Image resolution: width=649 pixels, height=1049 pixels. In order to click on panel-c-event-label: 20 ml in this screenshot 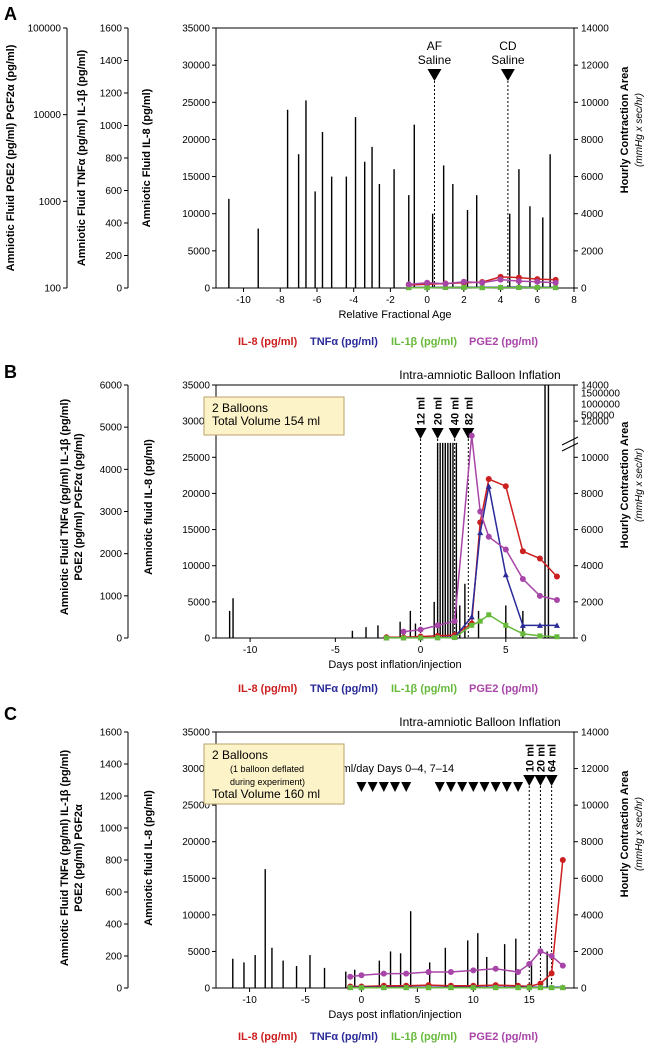, I will do `click(541, 758)`.